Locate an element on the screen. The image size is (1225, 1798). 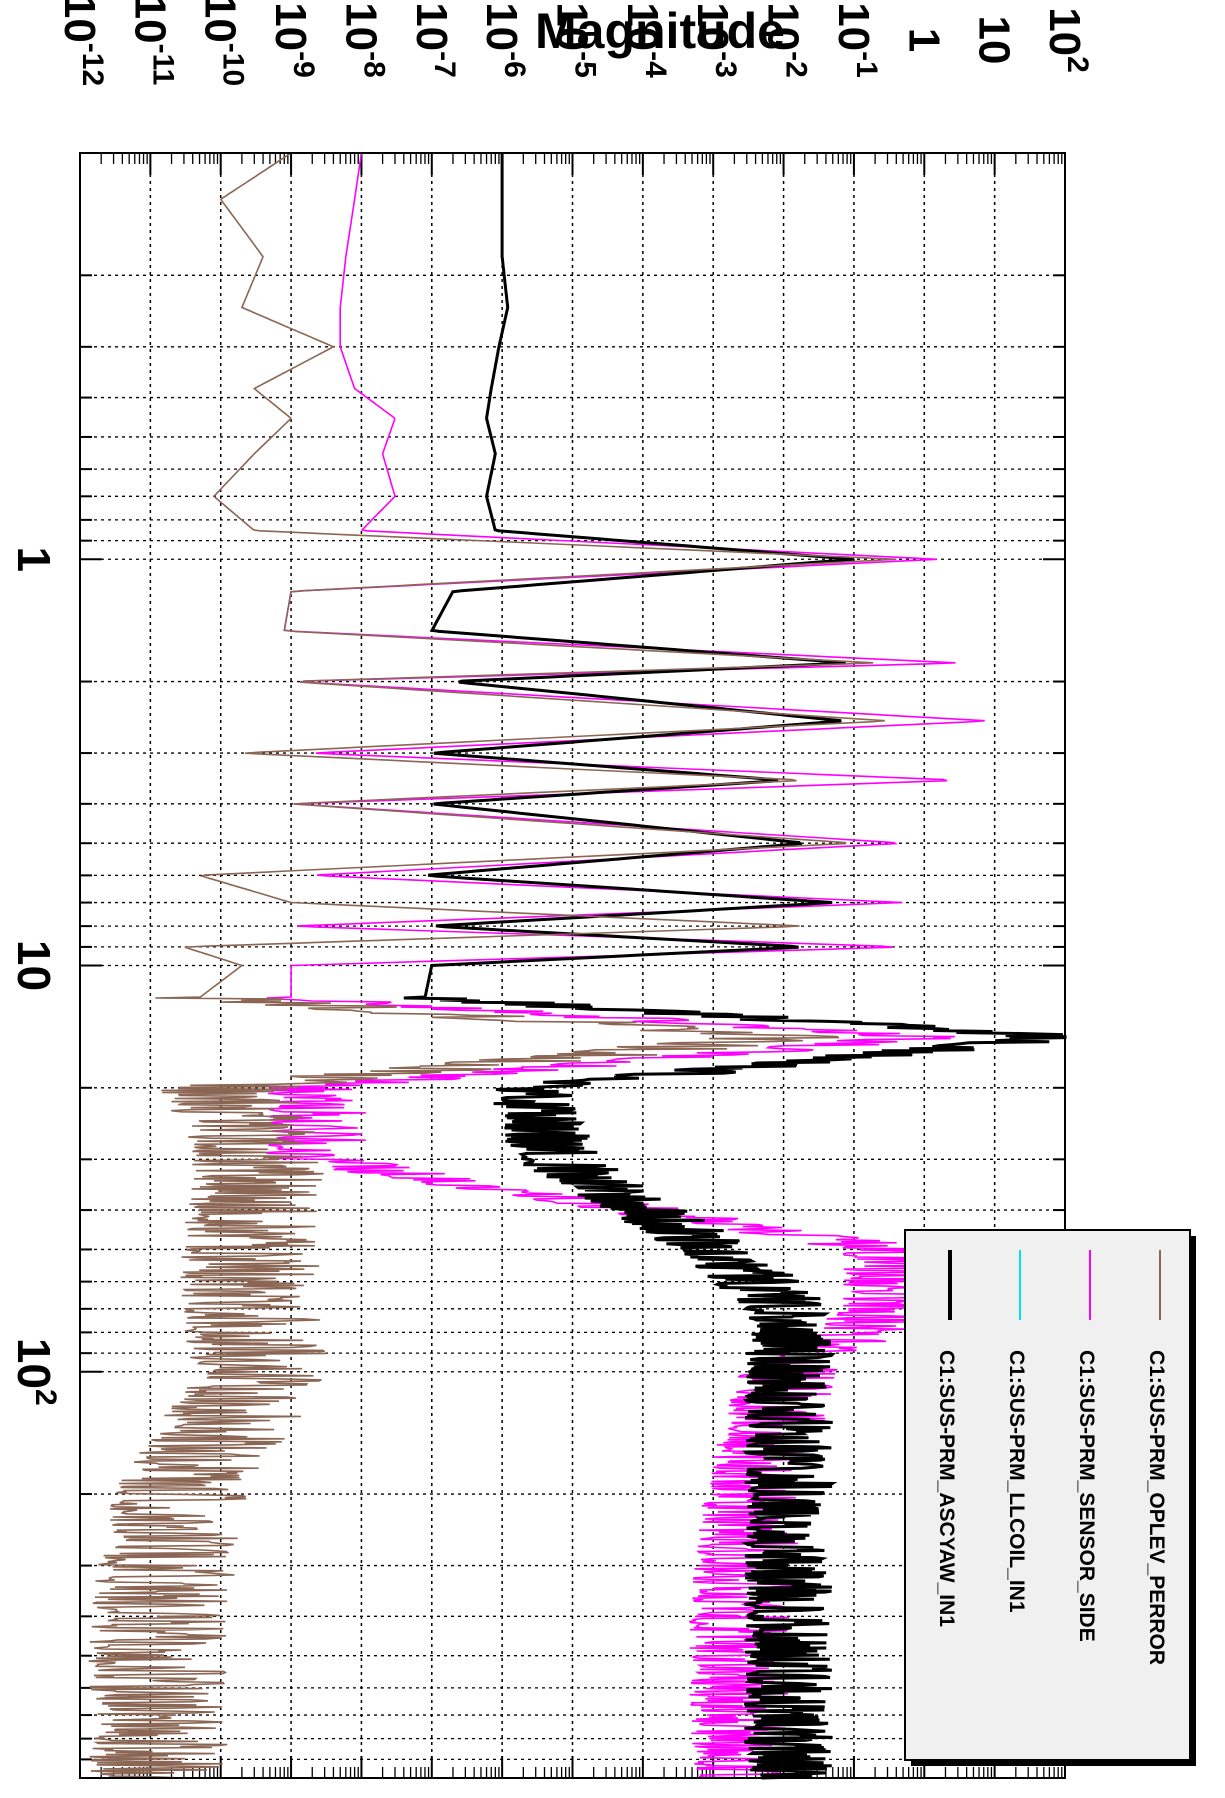
svg-text: 10-1 is located at coordinates (856, 40).